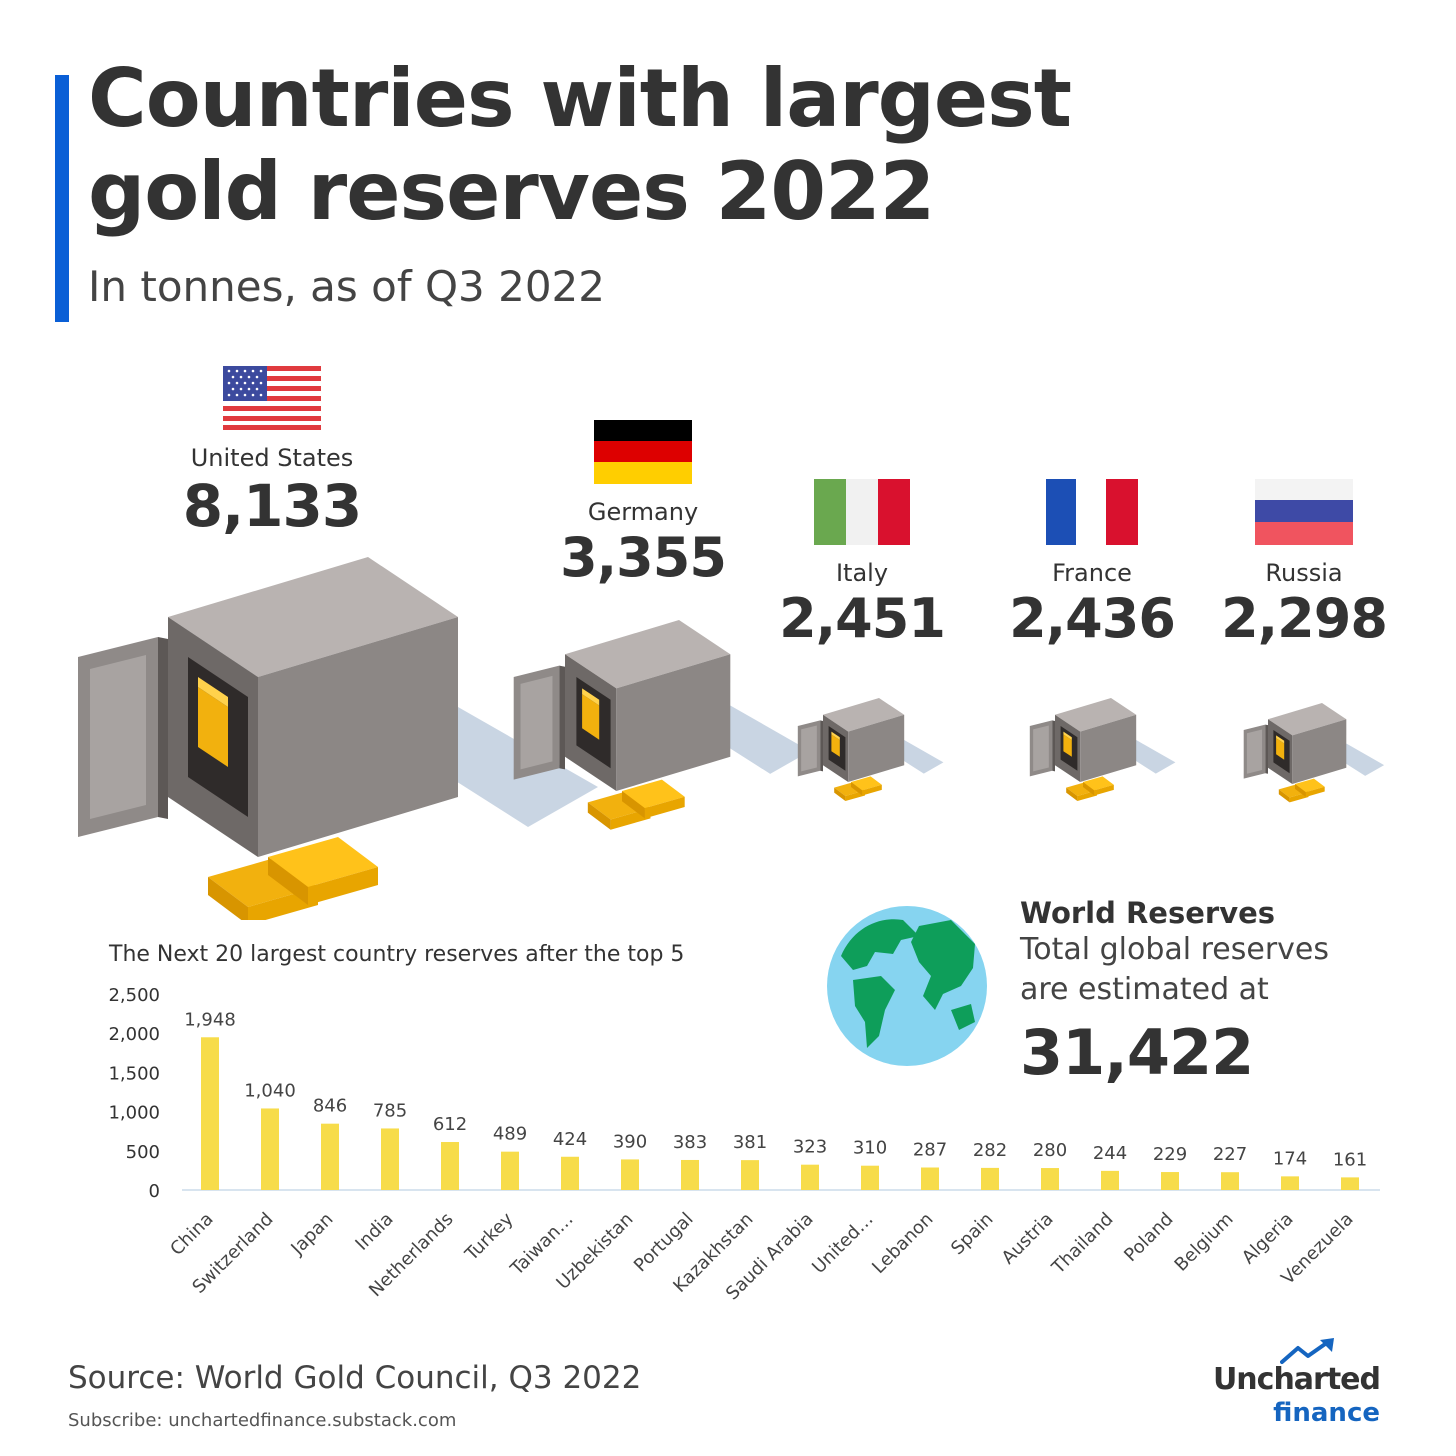 The height and width of the screenshot is (1456, 1456). I want to click on value-label: 785, so click(390, 1110).